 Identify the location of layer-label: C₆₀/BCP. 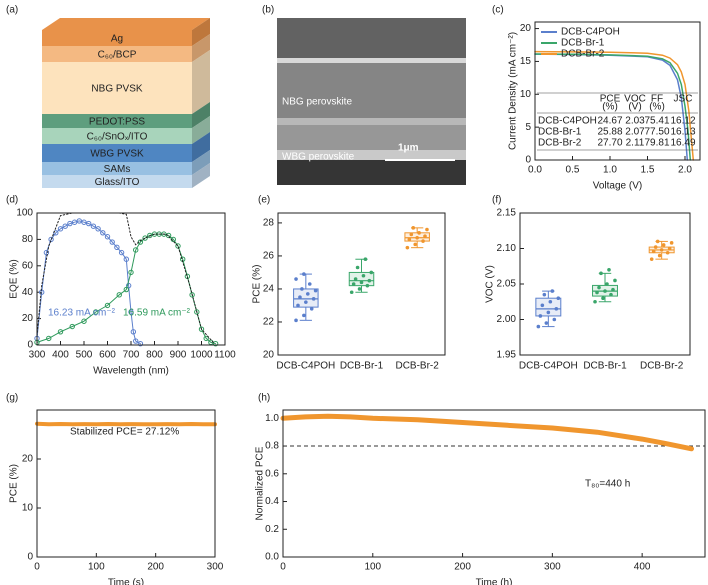
(117, 55).